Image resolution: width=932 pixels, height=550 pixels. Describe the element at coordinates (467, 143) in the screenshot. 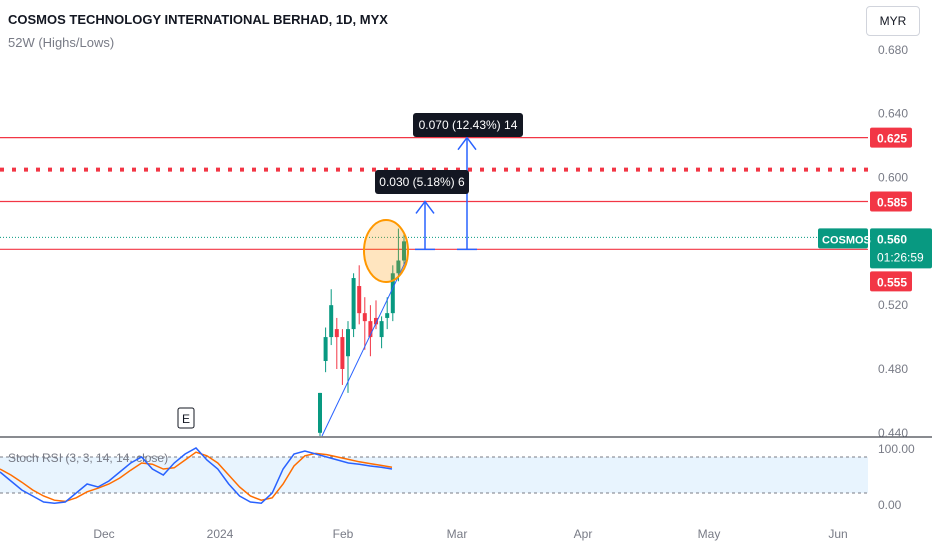

I see `measure-arrow-2-head` at that location.